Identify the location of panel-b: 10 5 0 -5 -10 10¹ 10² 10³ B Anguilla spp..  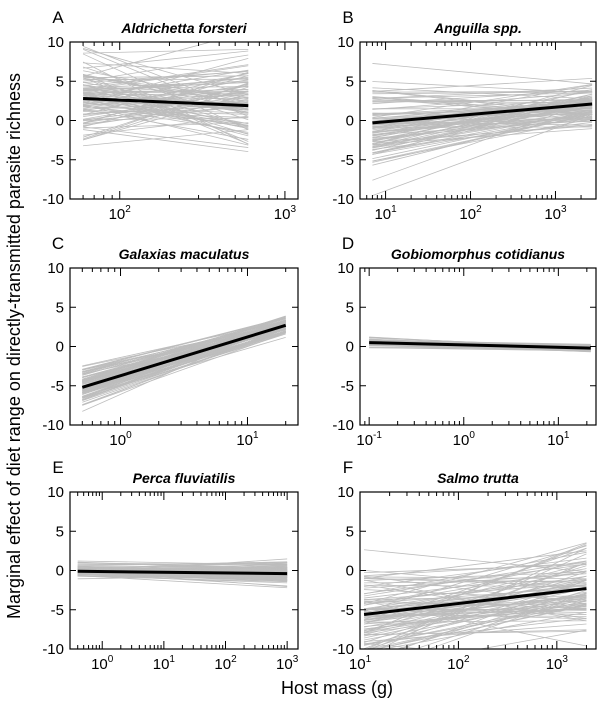
(464, 115).